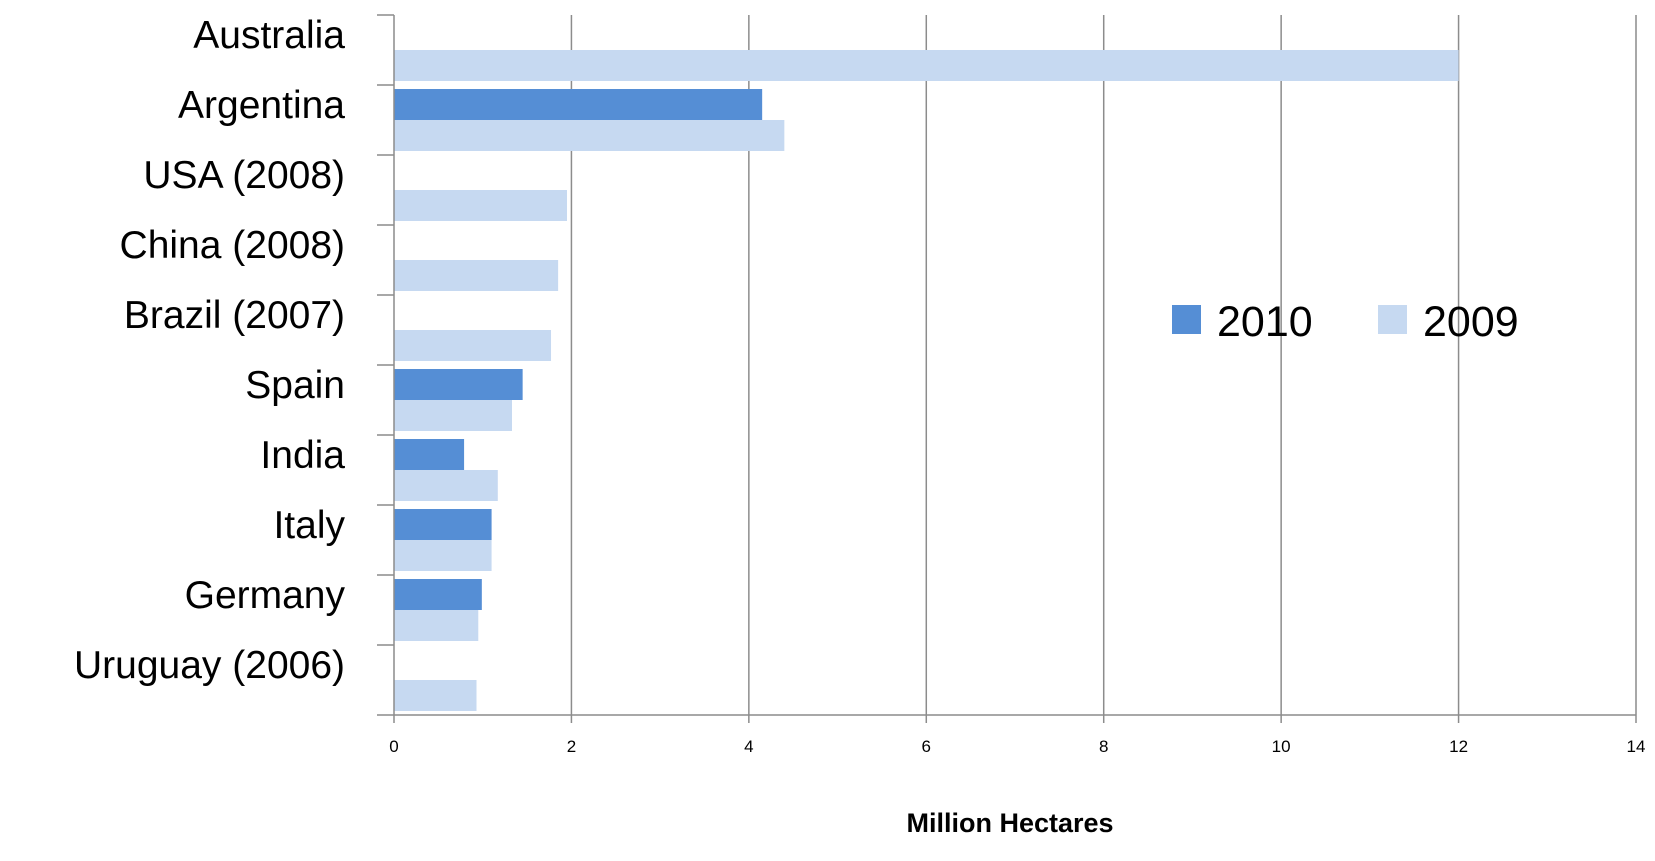 Image resolution: width=1655 pixels, height=861 pixels. I want to click on x-tick-label: 0, so click(393, 746).